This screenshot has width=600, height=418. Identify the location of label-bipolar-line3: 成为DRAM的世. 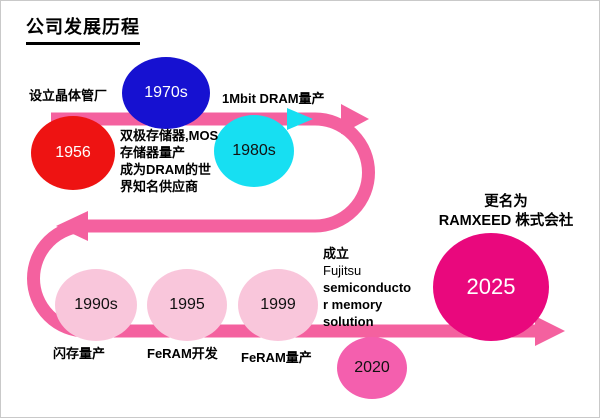
(165, 169).